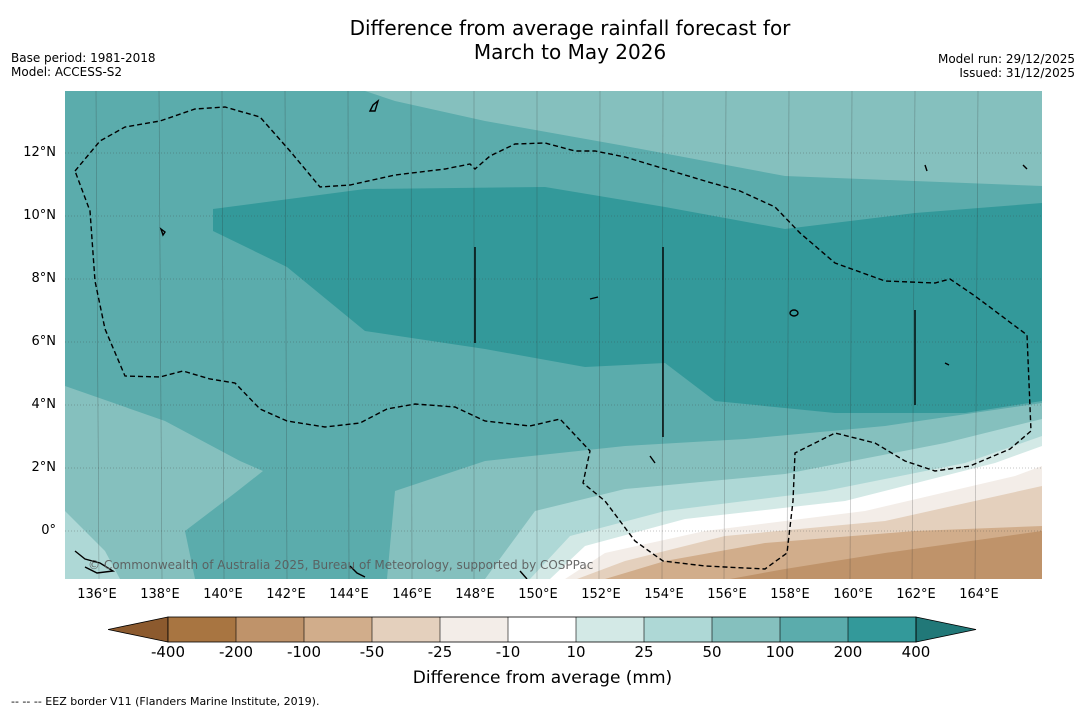  Describe the element at coordinates (83, 58) in the screenshot. I see `base-period: Base period: 1981-2018` at that location.